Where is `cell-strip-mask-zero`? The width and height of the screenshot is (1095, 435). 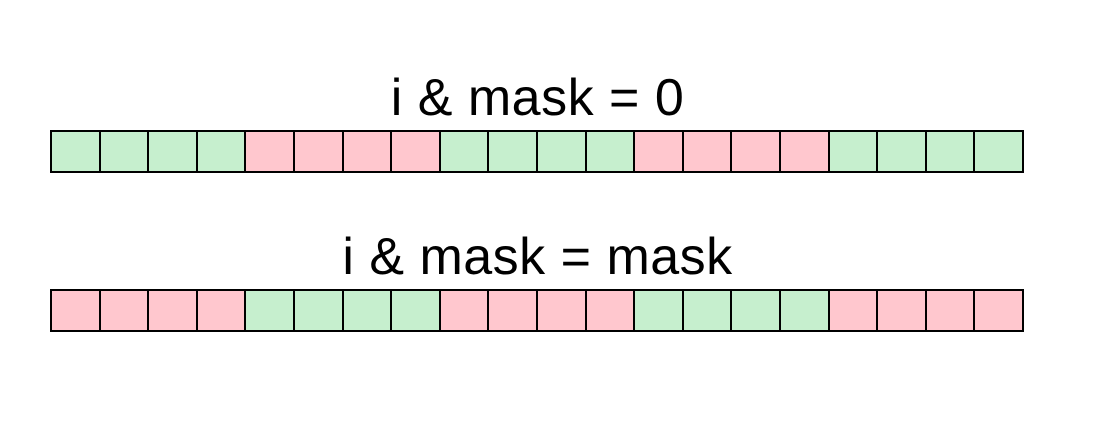 cell-strip-mask-zero is located at coordinates (537, 151).